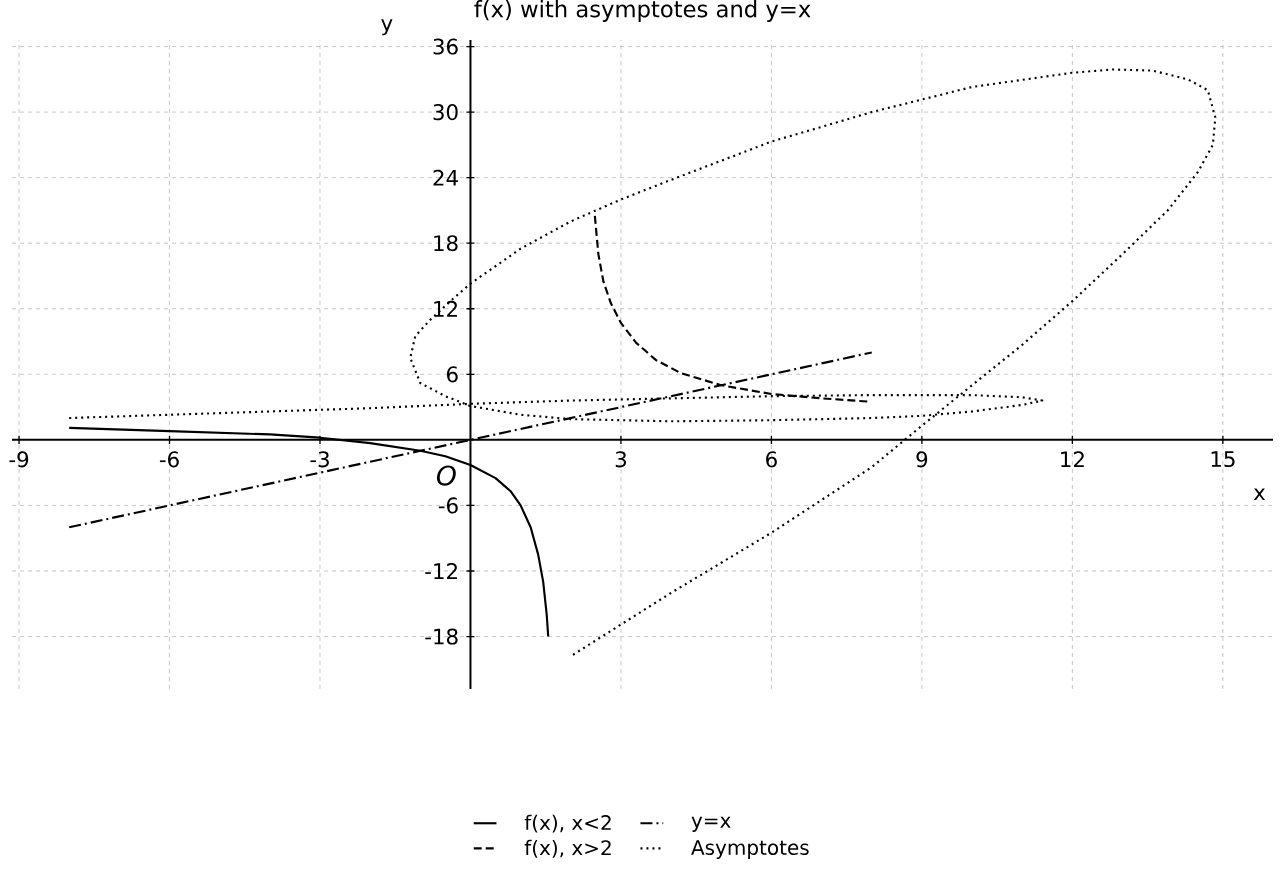 This screenshot has height=880, width=1280. What do you see at coordinates (319, 459) in the screenshot?
I see `x-tick-label: -3` at bounding box center [319, 459].